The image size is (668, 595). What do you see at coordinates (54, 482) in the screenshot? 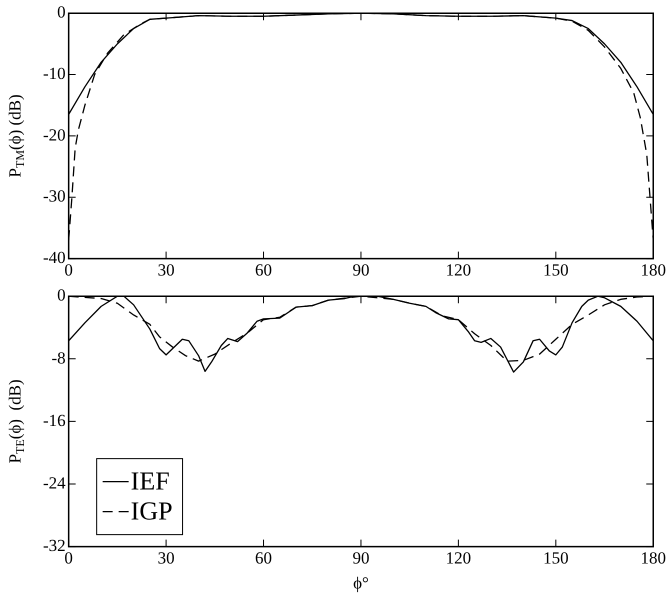
I see `y-tick-label: -24` at bounding box center [54, 482].